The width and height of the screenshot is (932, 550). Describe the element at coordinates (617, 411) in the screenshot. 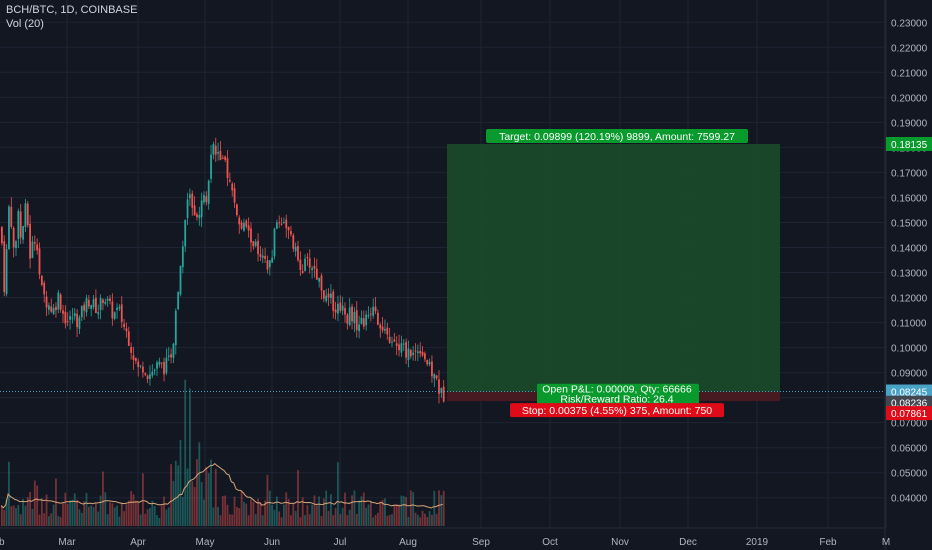

I see `stop-label: Stop: 0.00375 (4.55%) 375, Amount: 750` at that location.